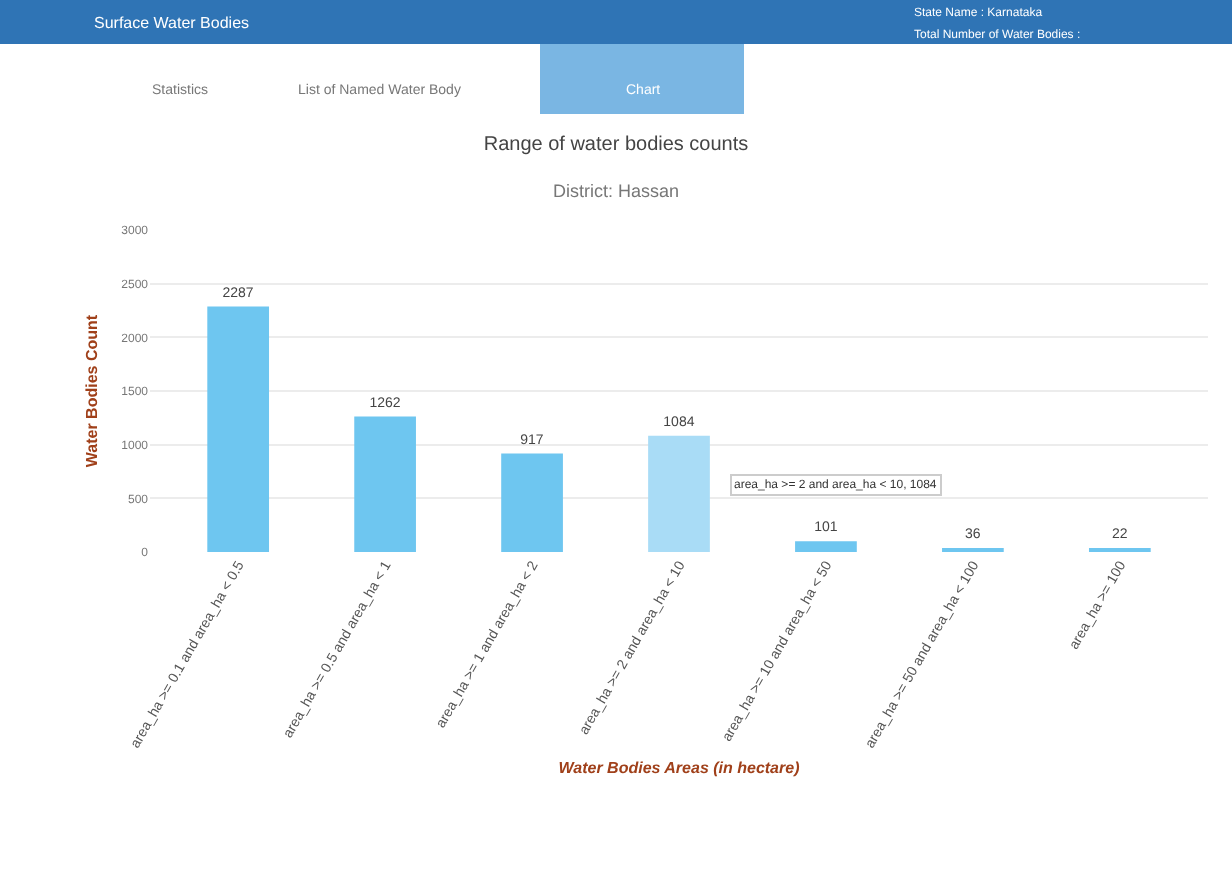 Image resolution: width=1232 pixels, height=888 pixels. I want to click on chart-title: Range of water bodies counts, so click(616, 145).